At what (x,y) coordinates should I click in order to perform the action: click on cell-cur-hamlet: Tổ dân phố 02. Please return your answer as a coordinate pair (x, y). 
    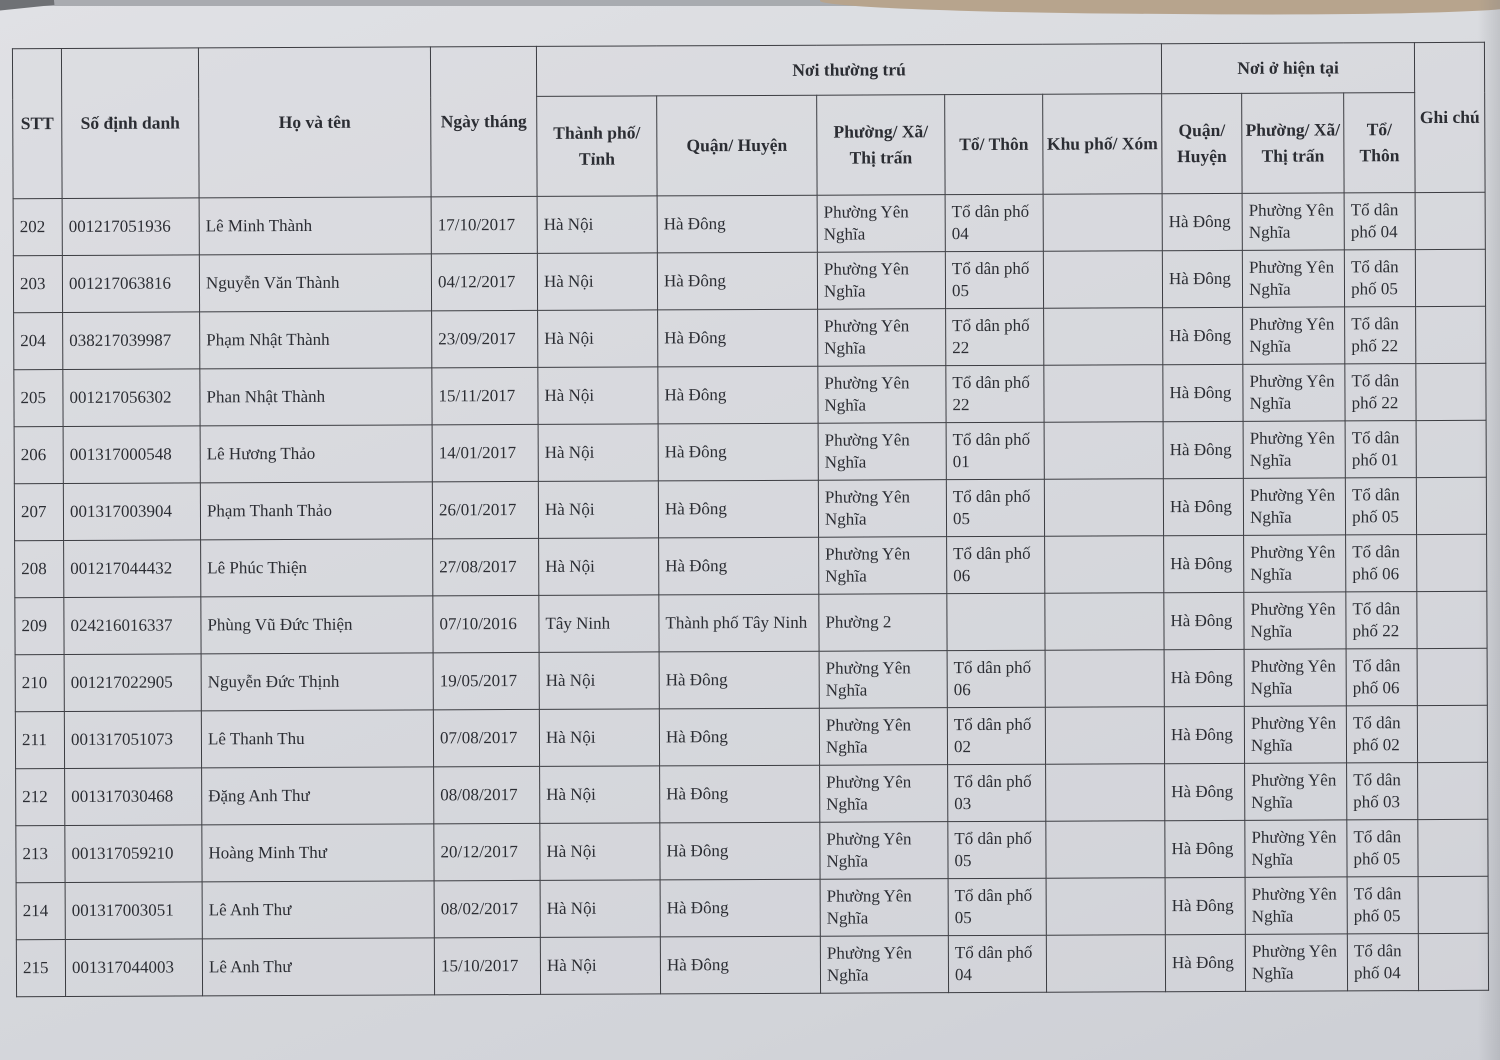
    Looking at the image, I should click on (1382, 734).